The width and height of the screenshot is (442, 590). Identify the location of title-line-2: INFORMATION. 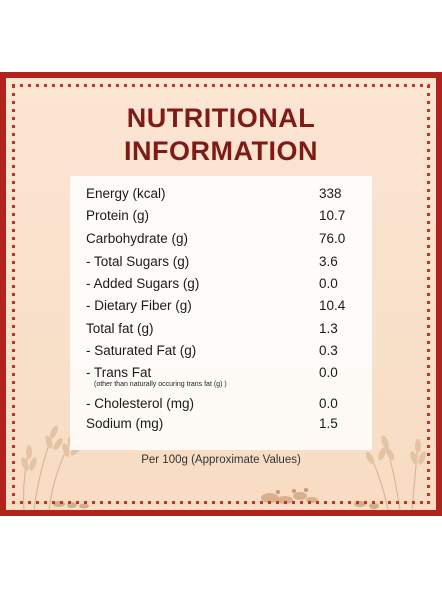
(221, 151).